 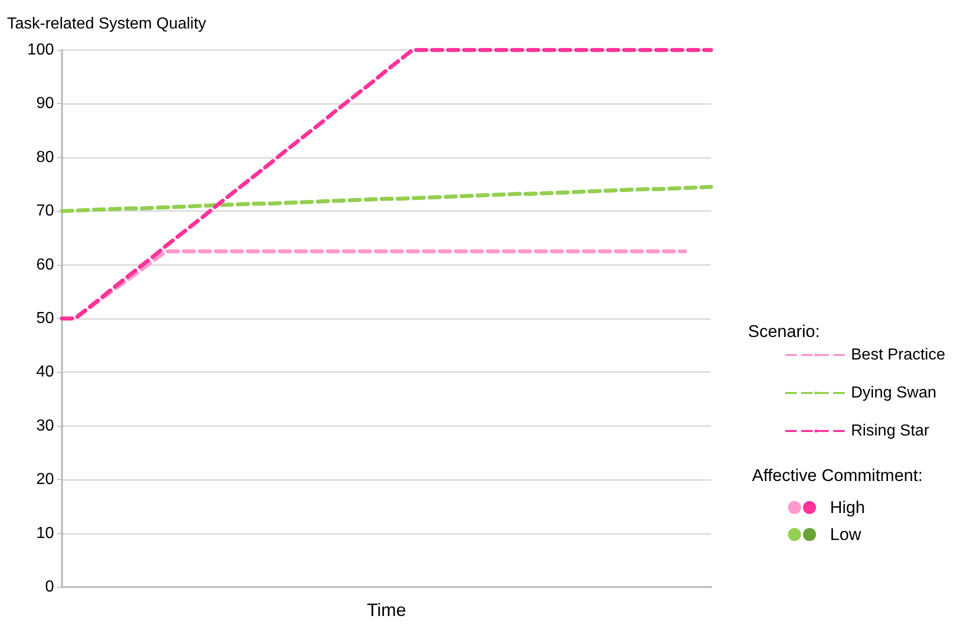 I want to click on y-tick-label: 20, so click(x=45, y=479).